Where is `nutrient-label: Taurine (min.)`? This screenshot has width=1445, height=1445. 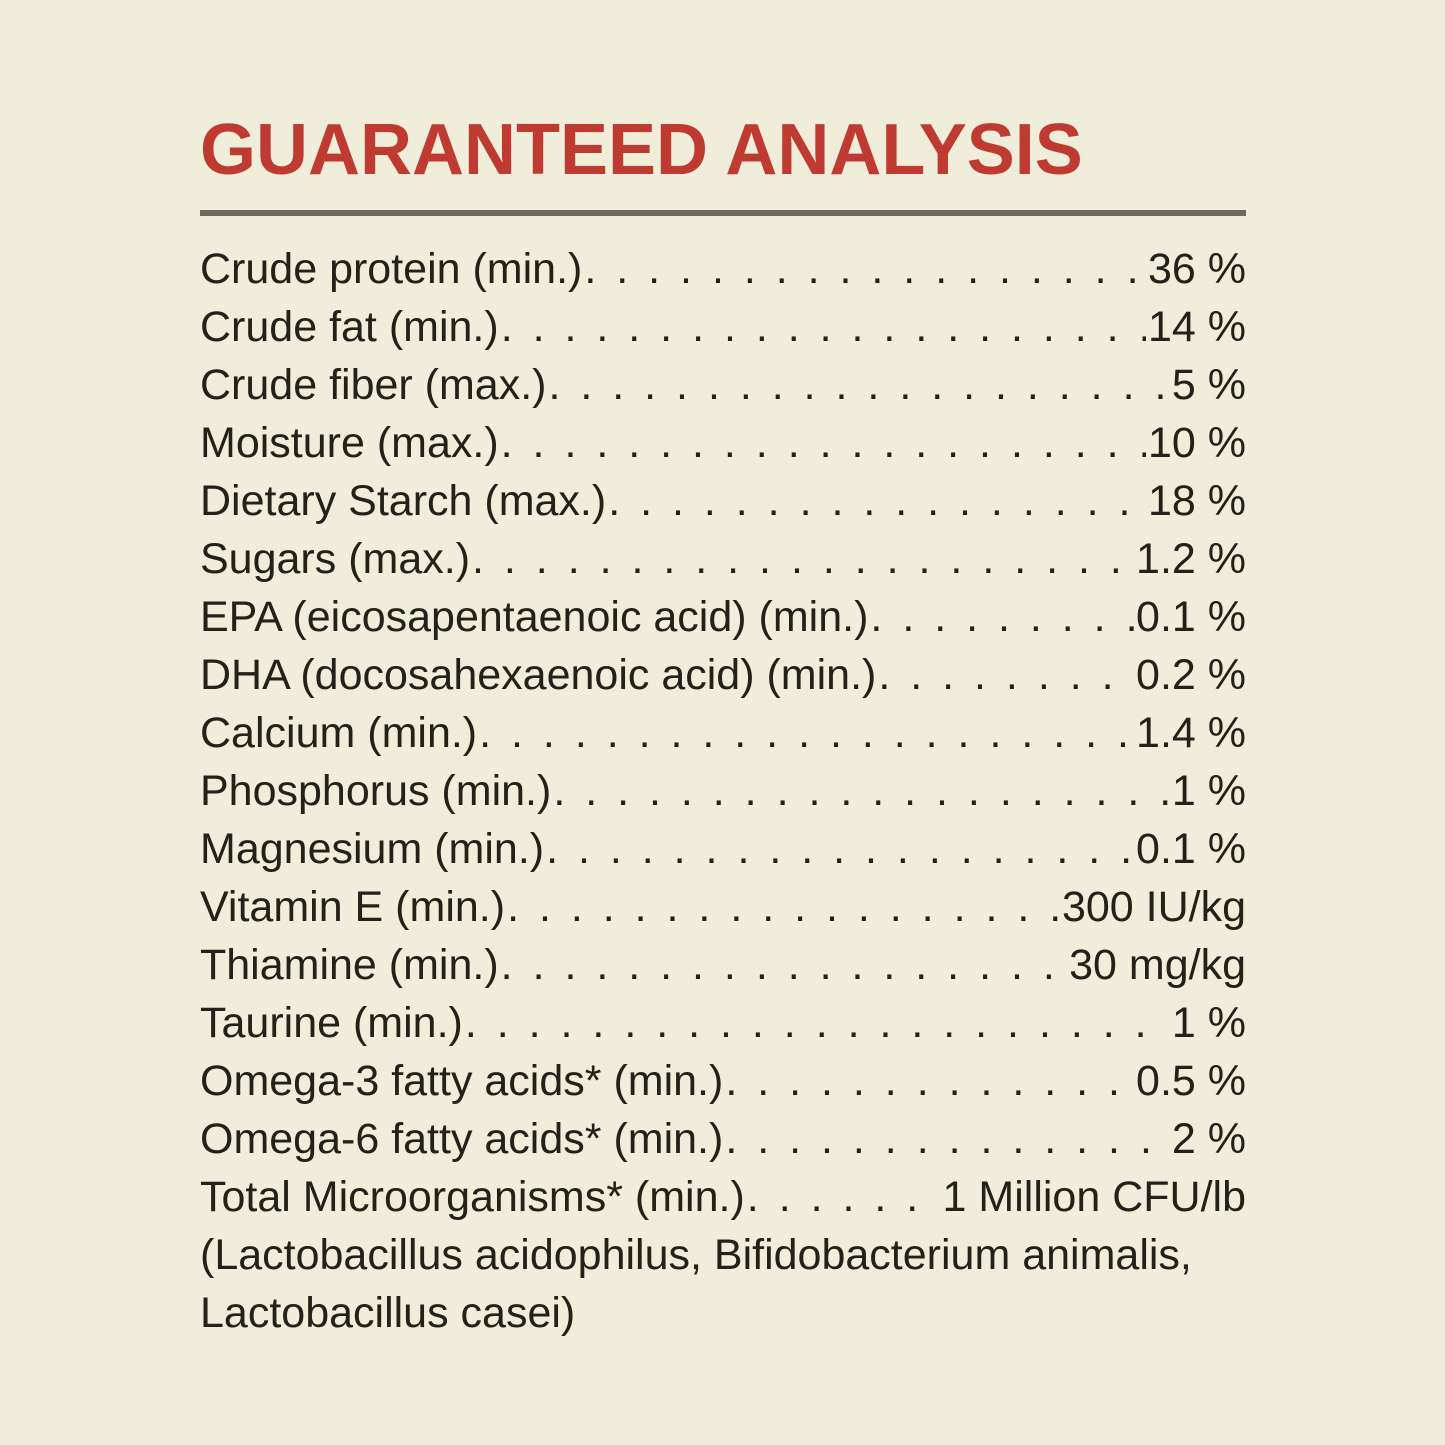
nutrient-label: Taurine (min.) is located at coordinates (331, 1023).